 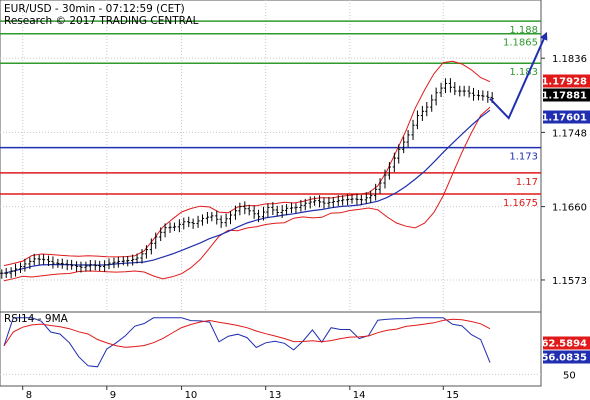 I want to click on rsi-axis: 50, so click(x=569, y=375).